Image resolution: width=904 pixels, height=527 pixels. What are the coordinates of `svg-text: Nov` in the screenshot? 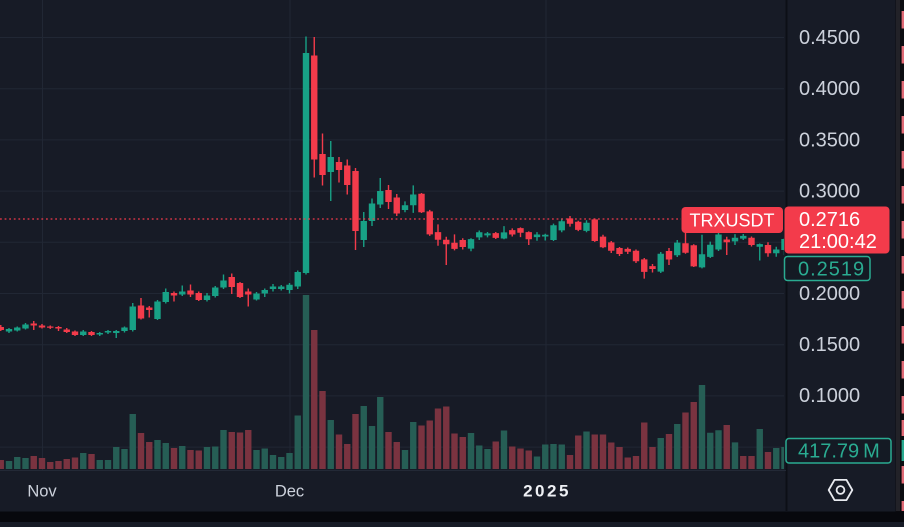 It's located at (42, 492).